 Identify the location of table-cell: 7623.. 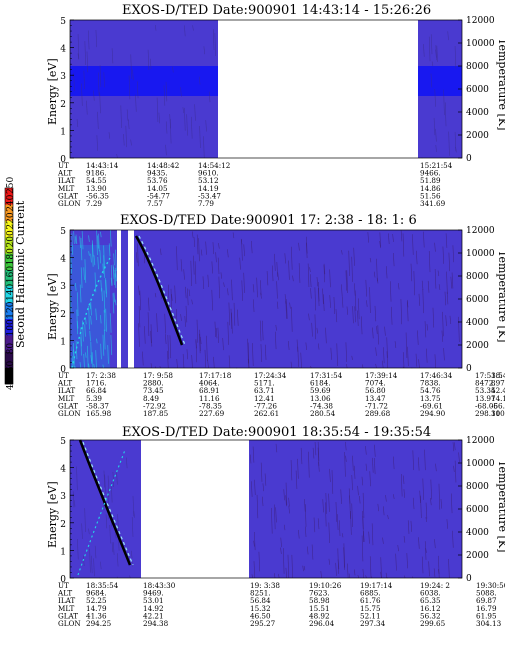
(319, 593).